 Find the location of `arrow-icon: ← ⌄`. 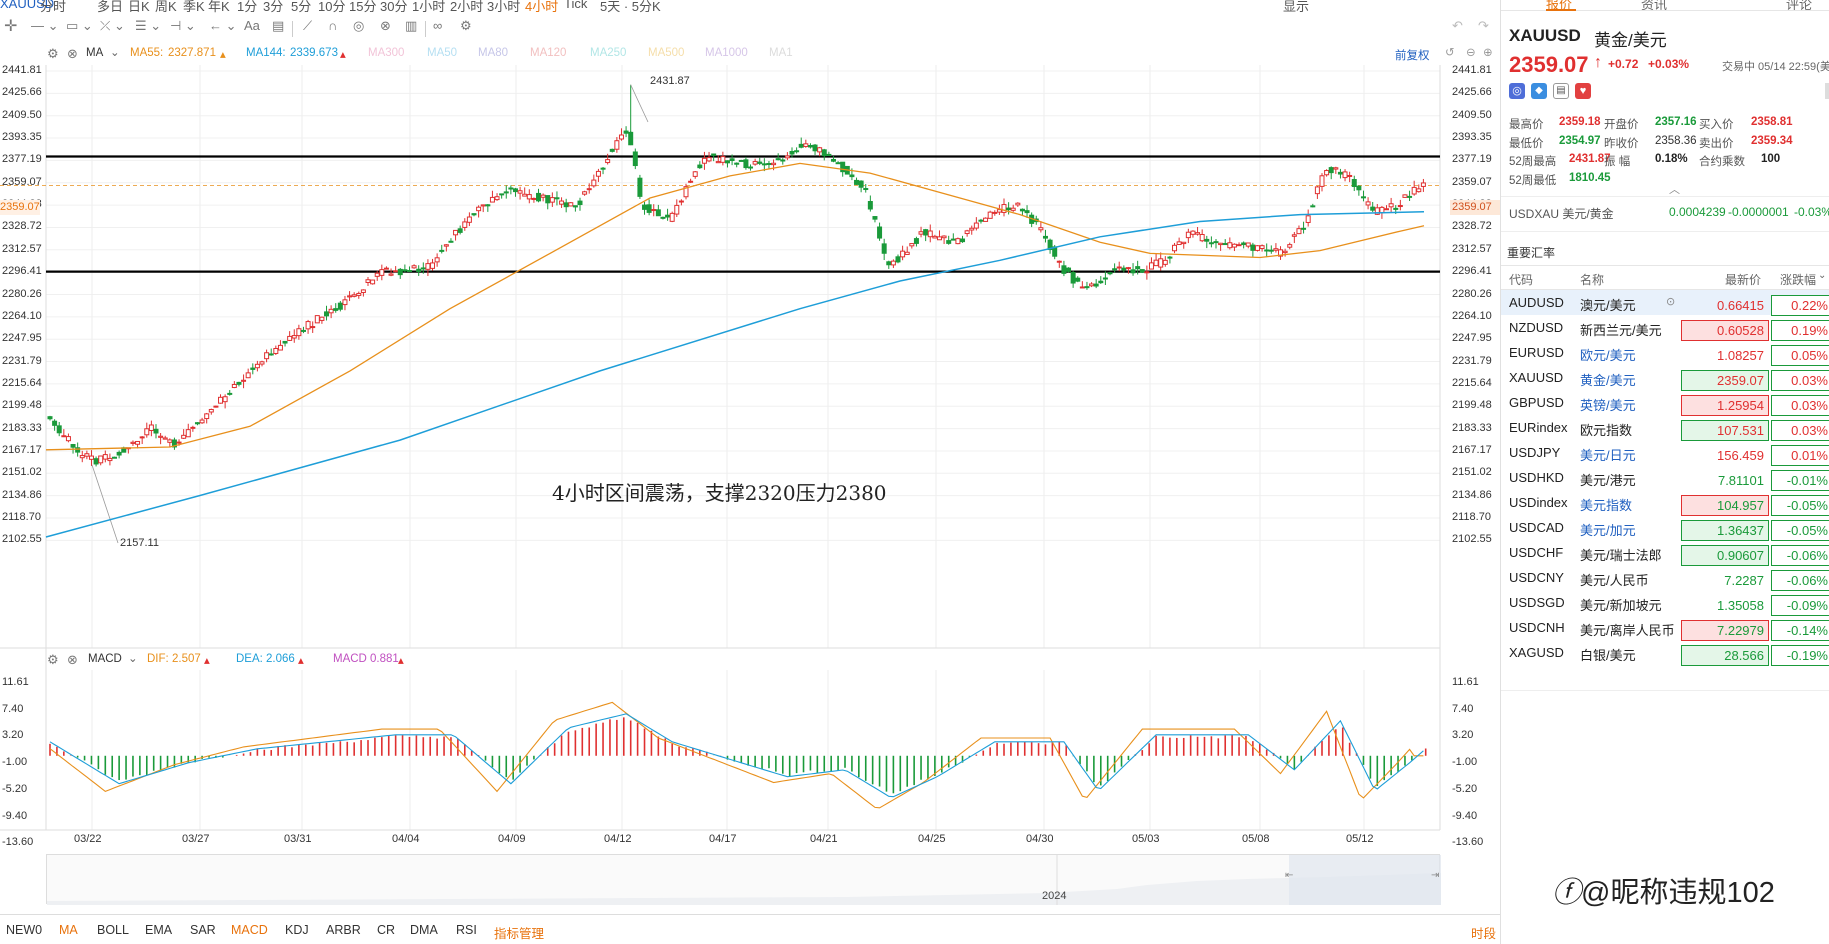

arrow-icon: ← ⌄ is located at coordinates (223, 25).